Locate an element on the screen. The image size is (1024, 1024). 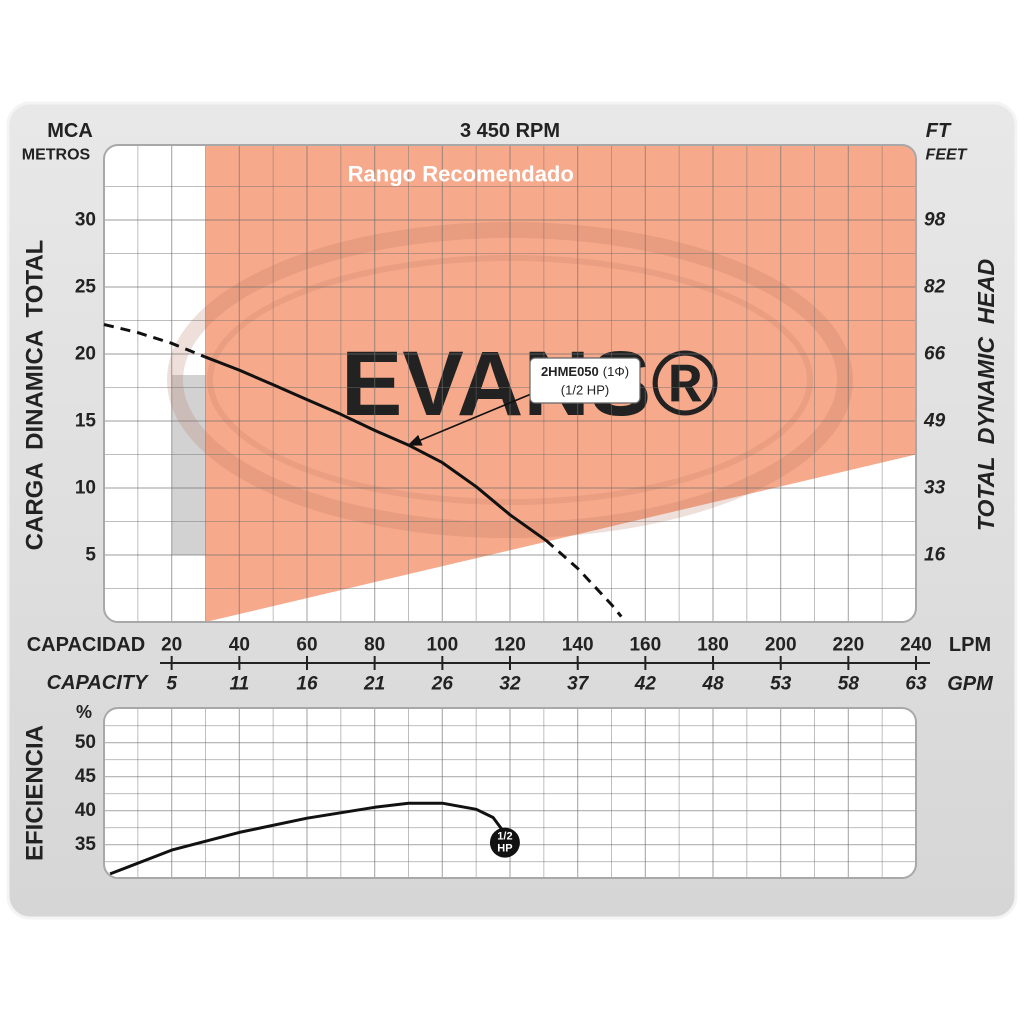
y-unit-sub: METROS is located at coordinates (56, 155).